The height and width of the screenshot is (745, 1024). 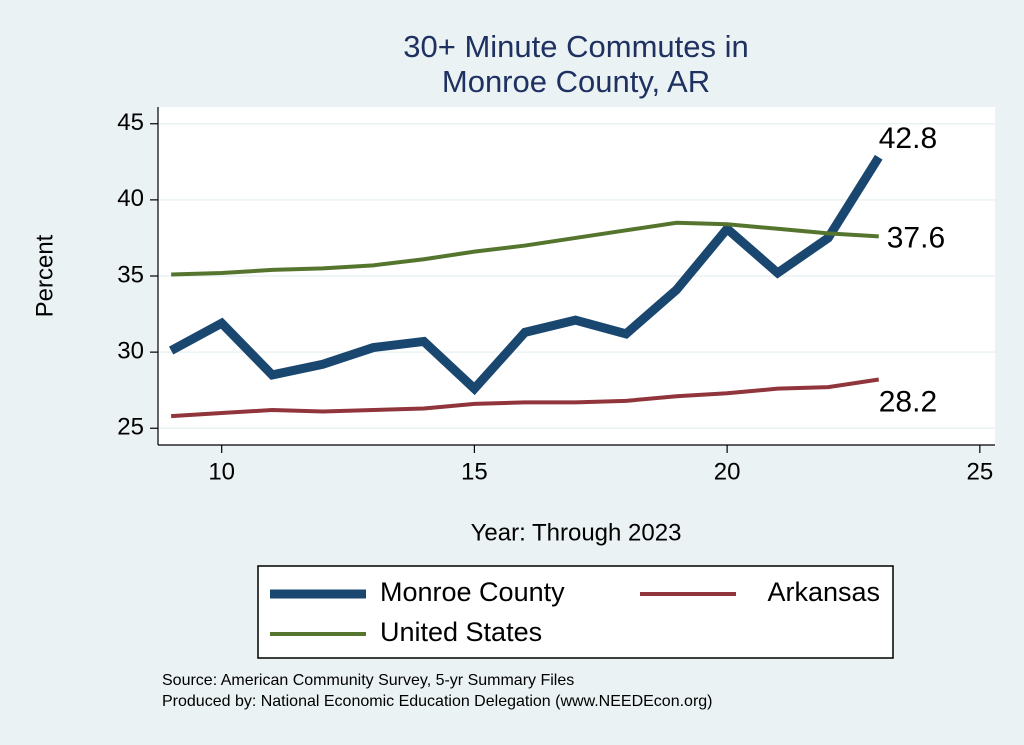 What do you see at coordinates (472, 592) in the screenshot?
I see `legend-label: Monroe County` at bounding box center [472, 592].